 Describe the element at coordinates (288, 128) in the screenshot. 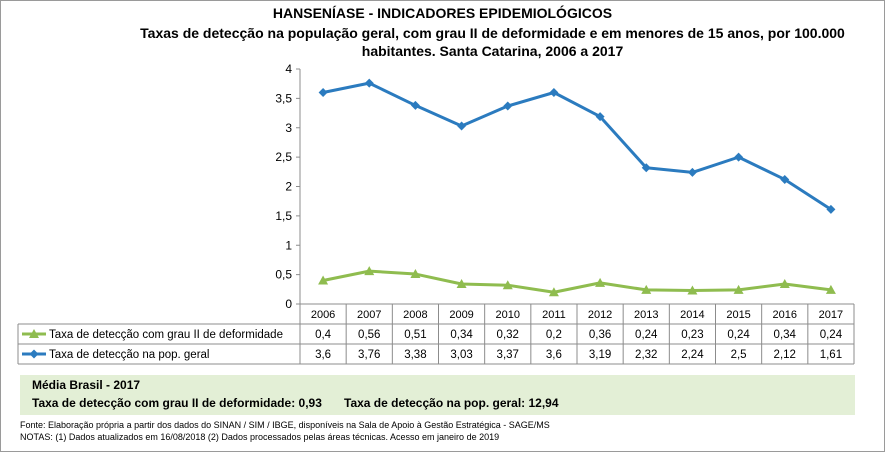

I see `y-tick-label: 3` at that location.